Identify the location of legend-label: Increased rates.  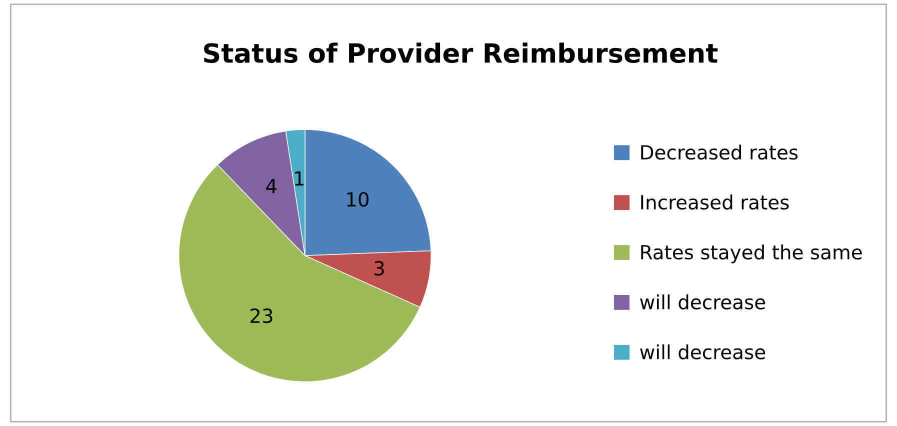
(715, 202).